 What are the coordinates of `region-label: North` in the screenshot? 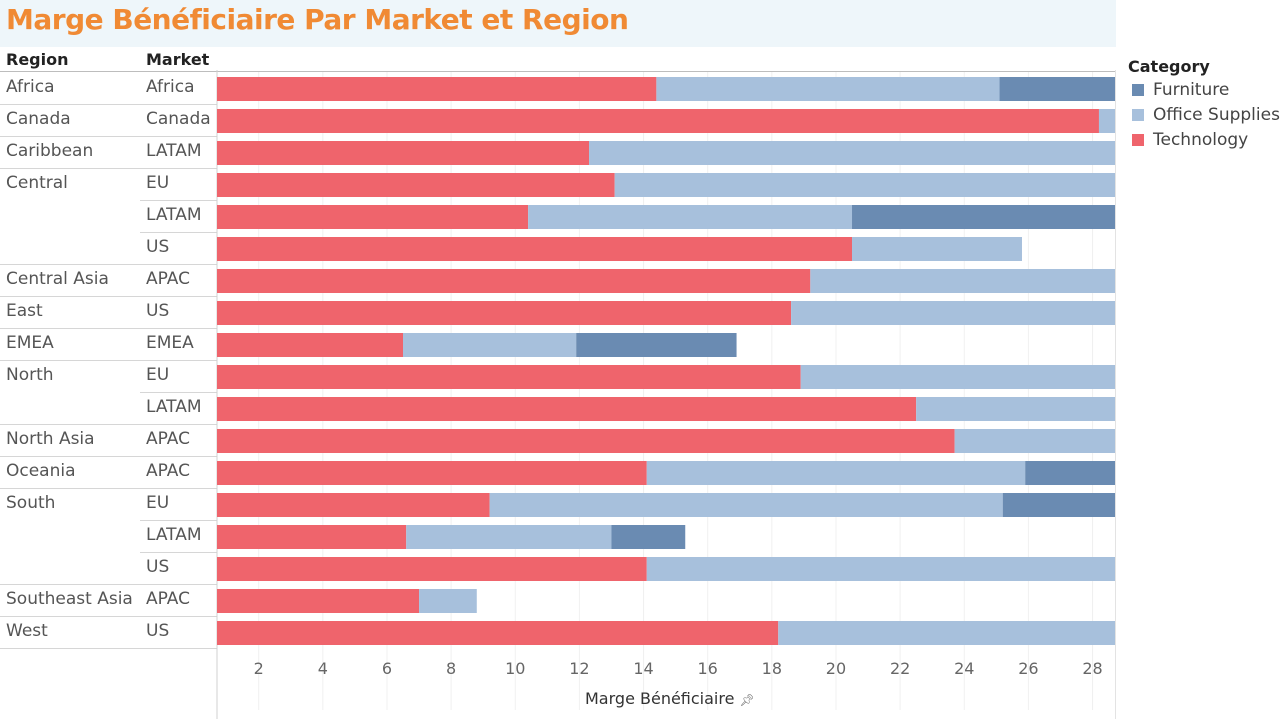 It's located at (30, 375).